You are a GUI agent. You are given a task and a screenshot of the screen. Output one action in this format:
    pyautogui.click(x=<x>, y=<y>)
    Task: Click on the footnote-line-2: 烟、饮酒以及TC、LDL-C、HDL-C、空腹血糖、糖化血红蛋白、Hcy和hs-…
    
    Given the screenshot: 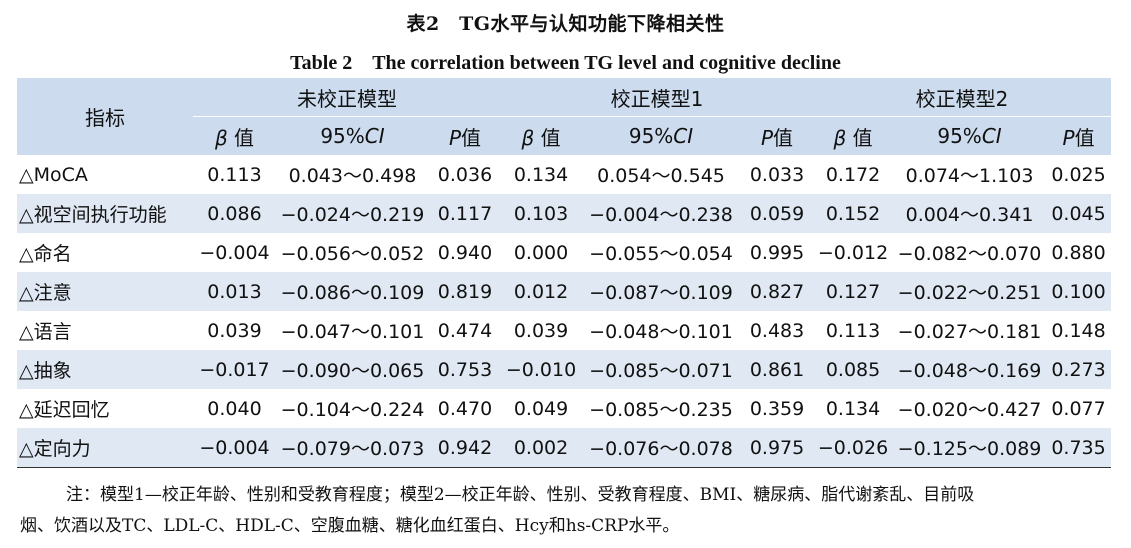 What is the action you would take?
    pyautogui.click(x=350, y=526)
    